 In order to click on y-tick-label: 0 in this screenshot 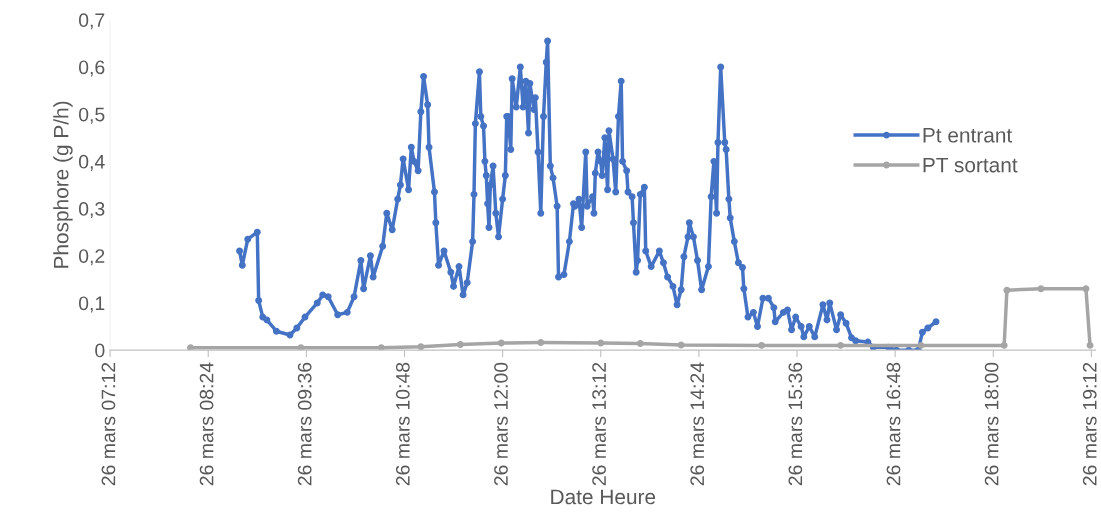, I will do `click(100, 350)`.